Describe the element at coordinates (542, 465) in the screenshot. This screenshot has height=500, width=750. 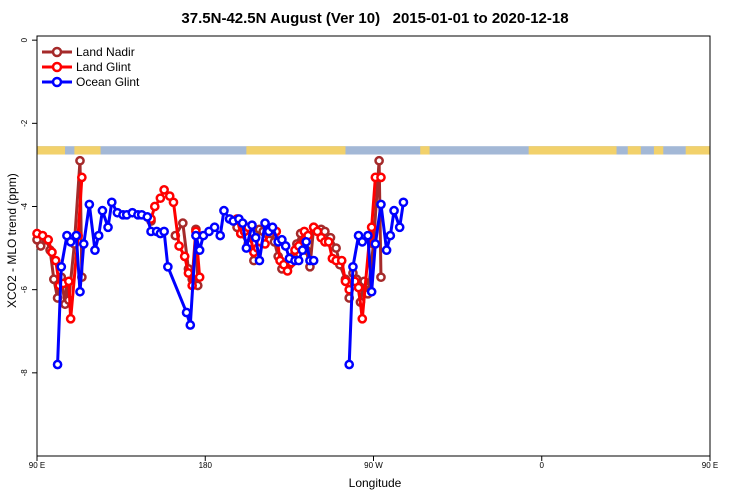
I see `x-tick-label: 0` at that location.